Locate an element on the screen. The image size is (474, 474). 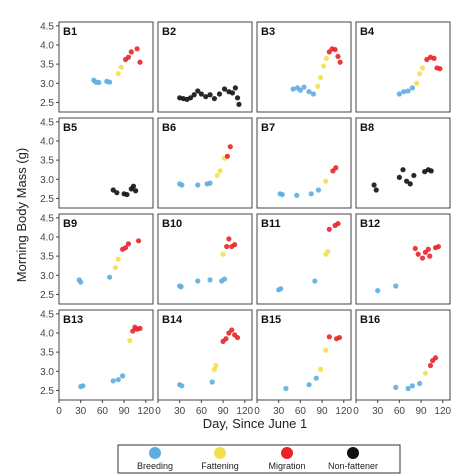
legend-label: Breeding is located at coordinates (155, 466).